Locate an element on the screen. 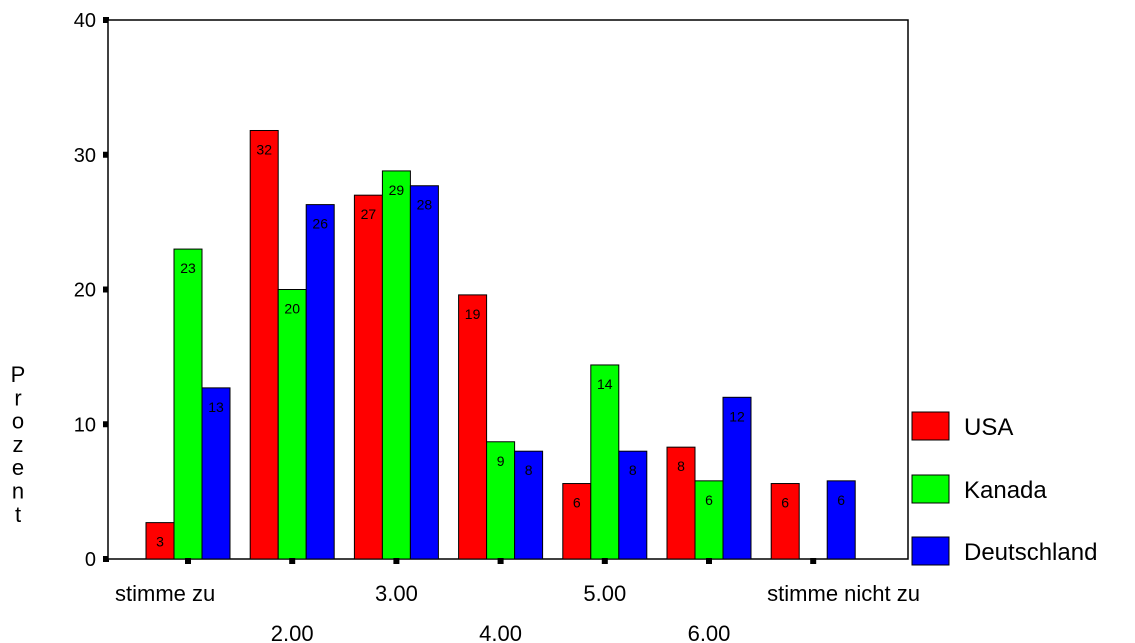 This screenshot has width=1135, height=643. x-tick-label: stimme nicht zu is located at coordinates (843, 593).